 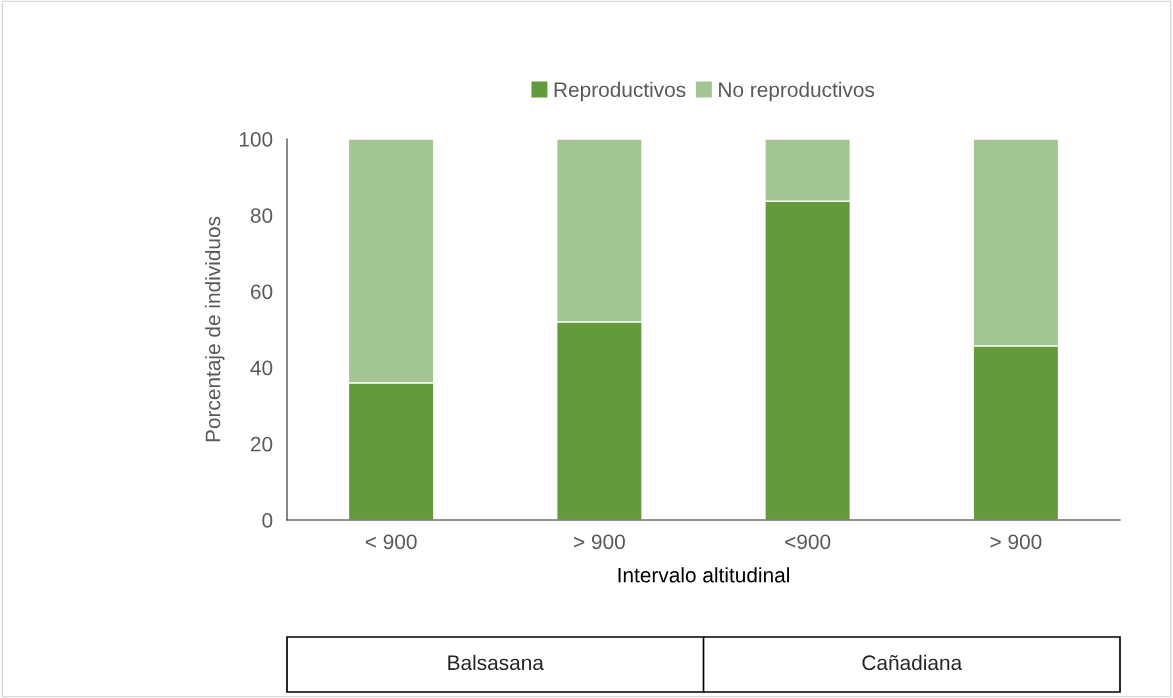 I want to click on text: Cañadiana, so click(x=912, y=662).